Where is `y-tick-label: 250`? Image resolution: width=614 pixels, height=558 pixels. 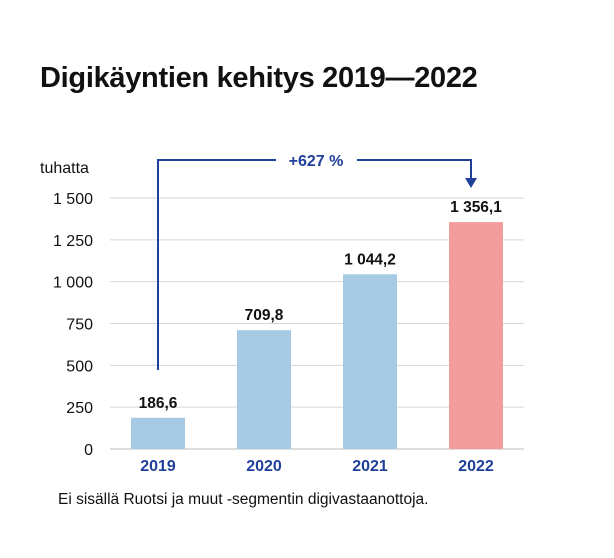 y-tick-label: 250 is located at coordinates (79, 408).